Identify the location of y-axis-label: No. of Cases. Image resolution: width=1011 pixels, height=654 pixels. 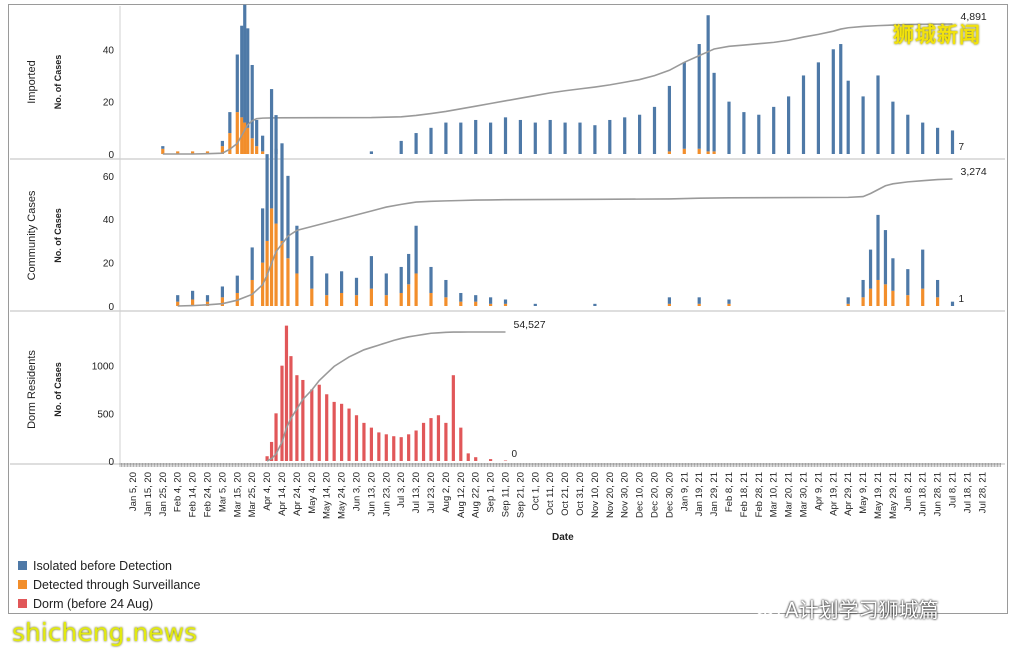
(58, 82).